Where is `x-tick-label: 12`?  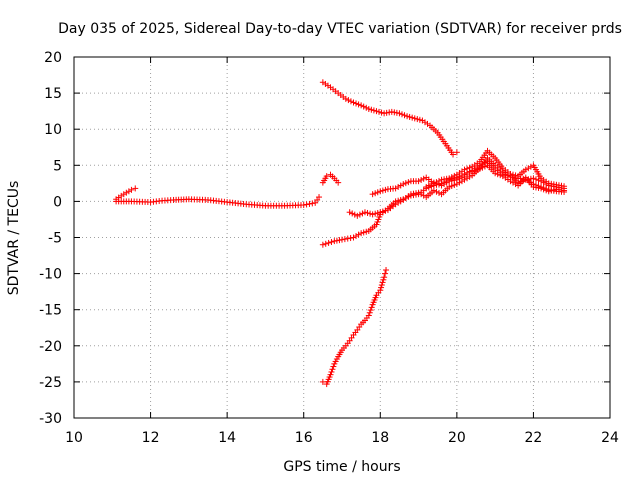
x-tick-label: 12 is located at coordinates (151, 438).